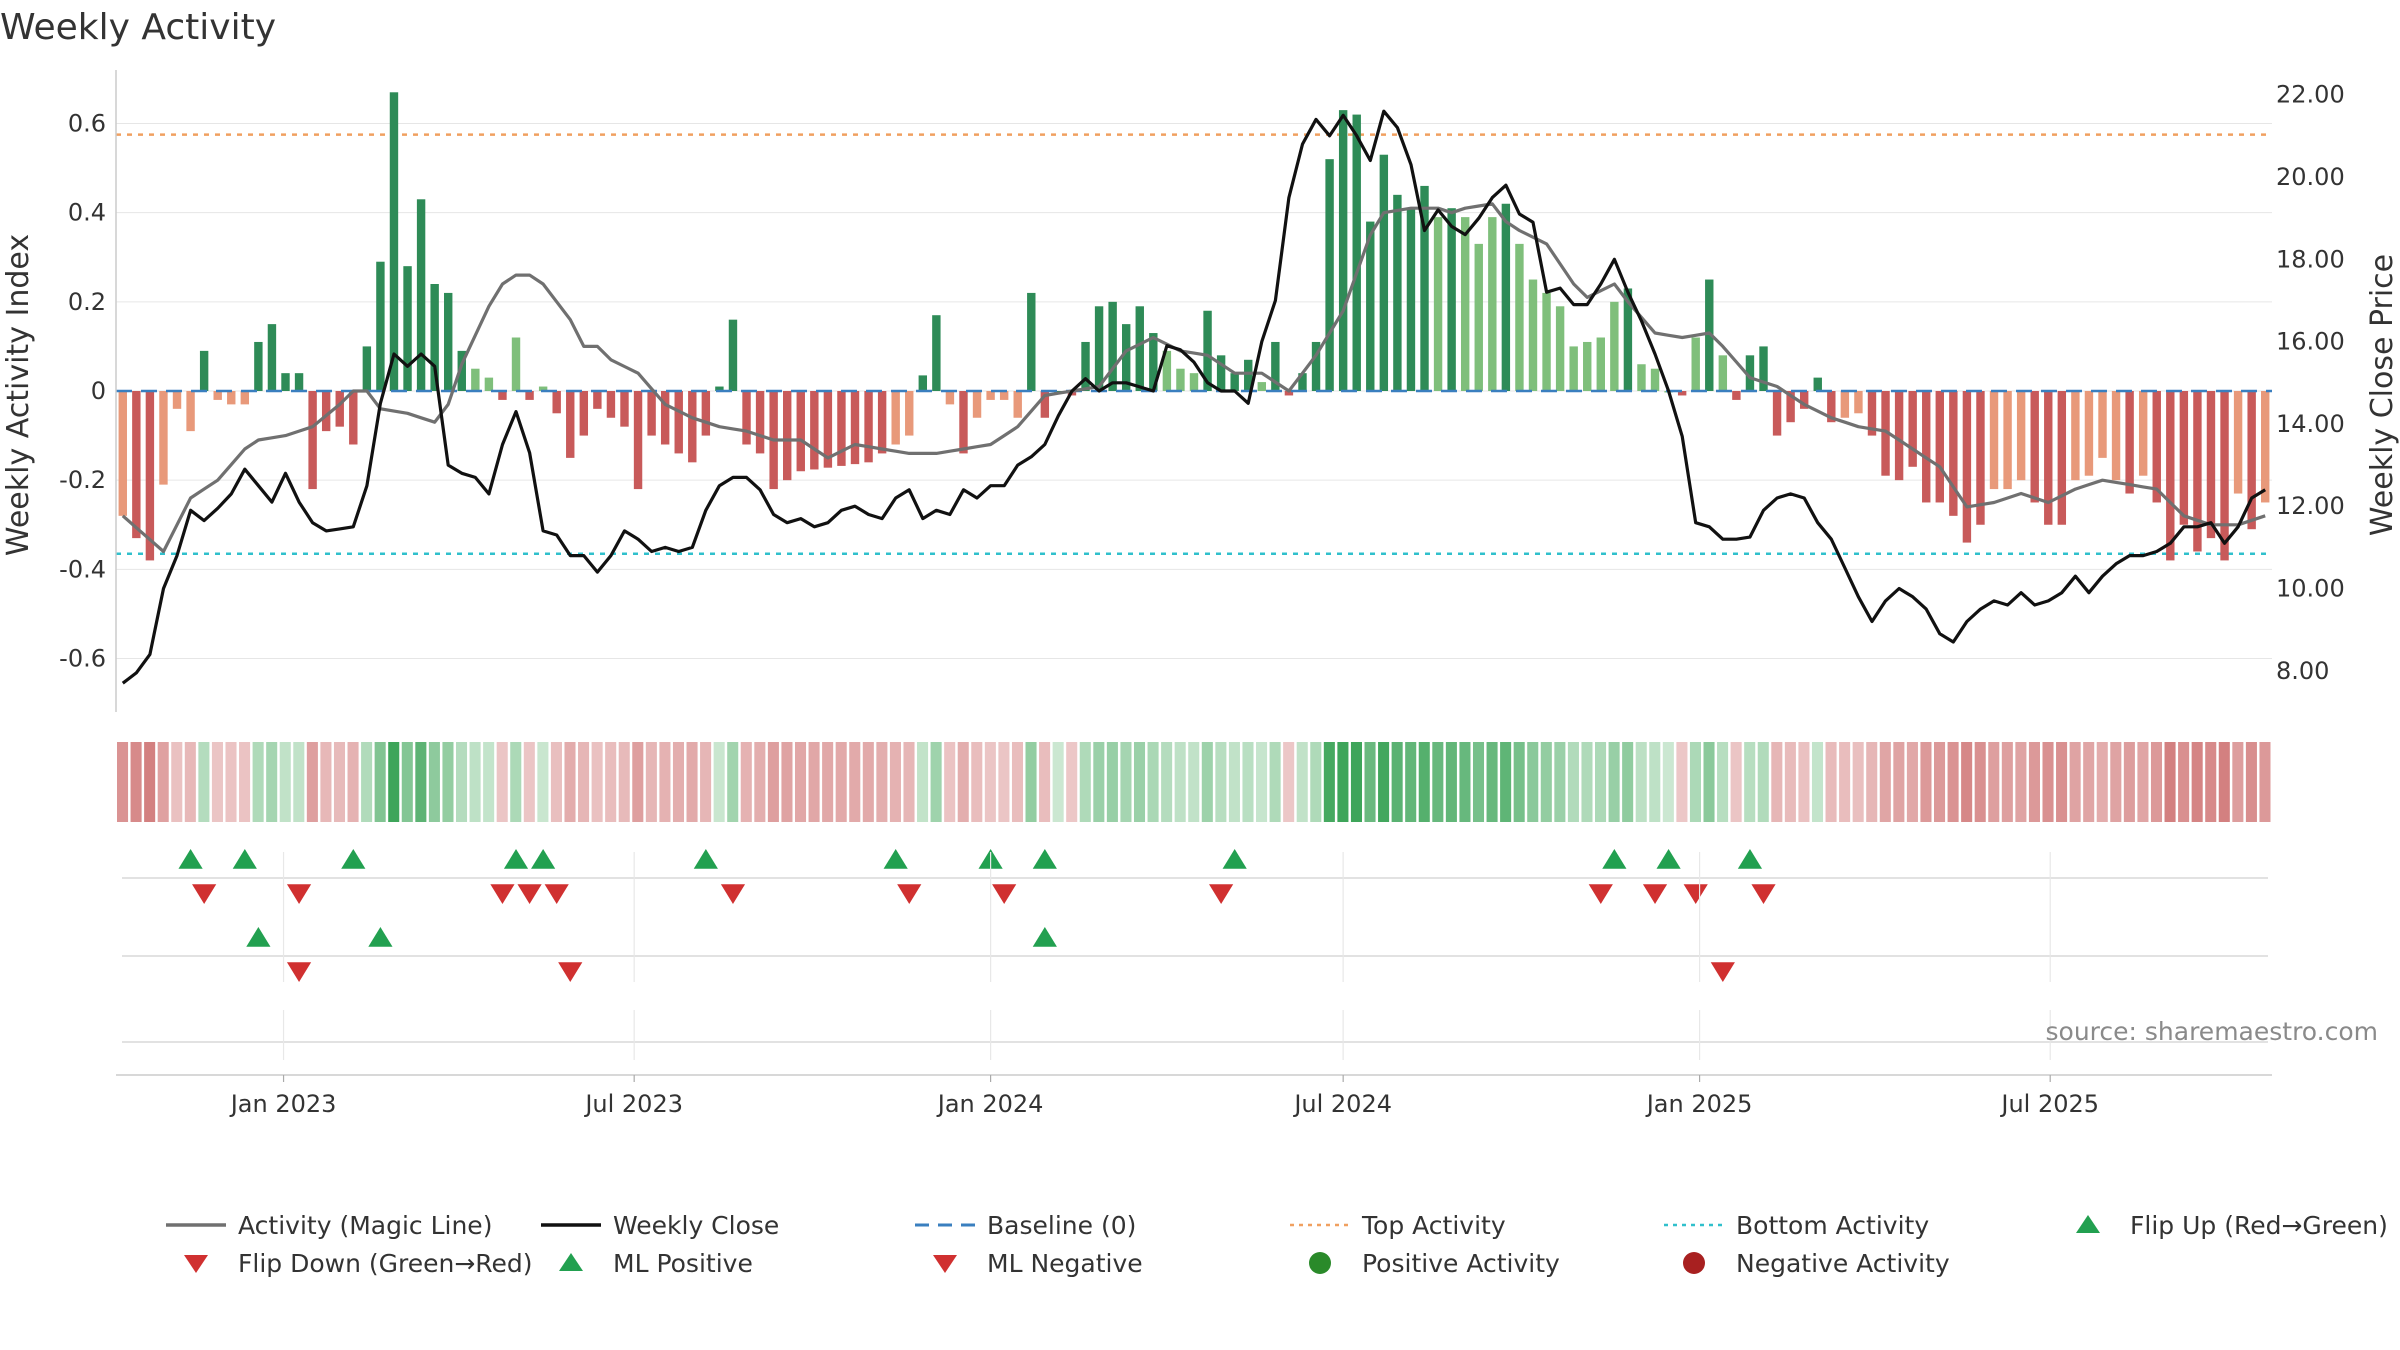  Describe the element at coordinates (633, 1104) in the screenshot. I see `x-tick-label: Jul 2023` at that location.